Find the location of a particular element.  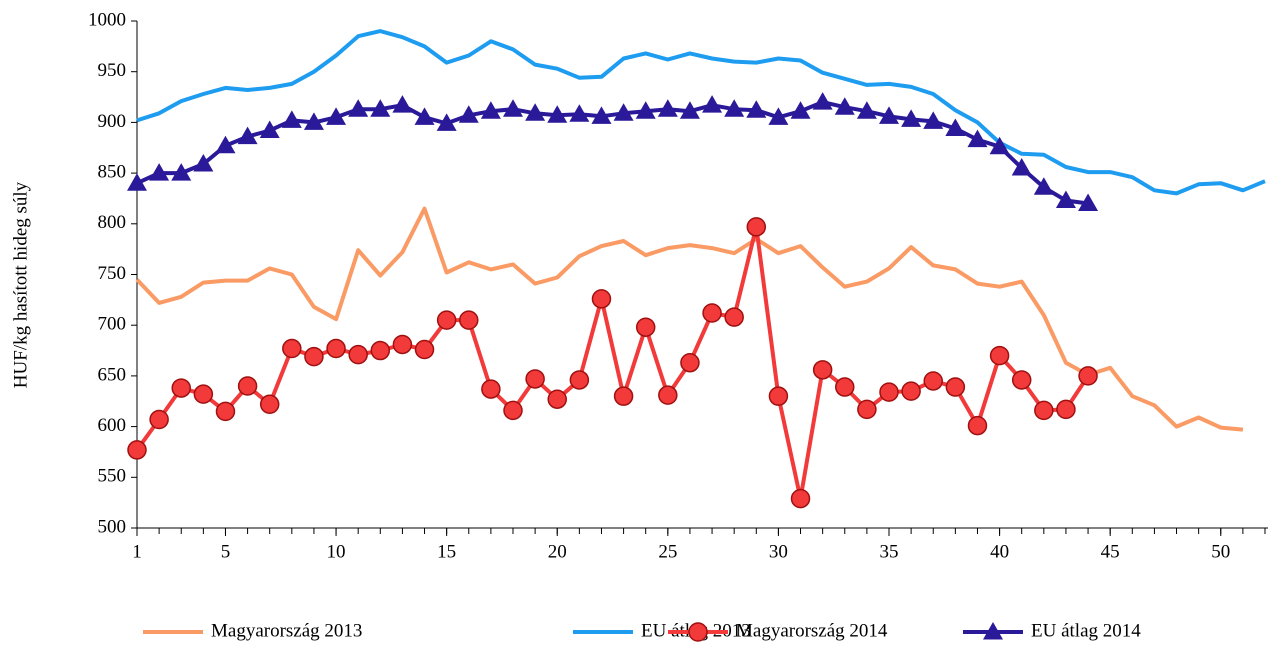

y-tick-label: 850 is located at coordinates (112, 171).